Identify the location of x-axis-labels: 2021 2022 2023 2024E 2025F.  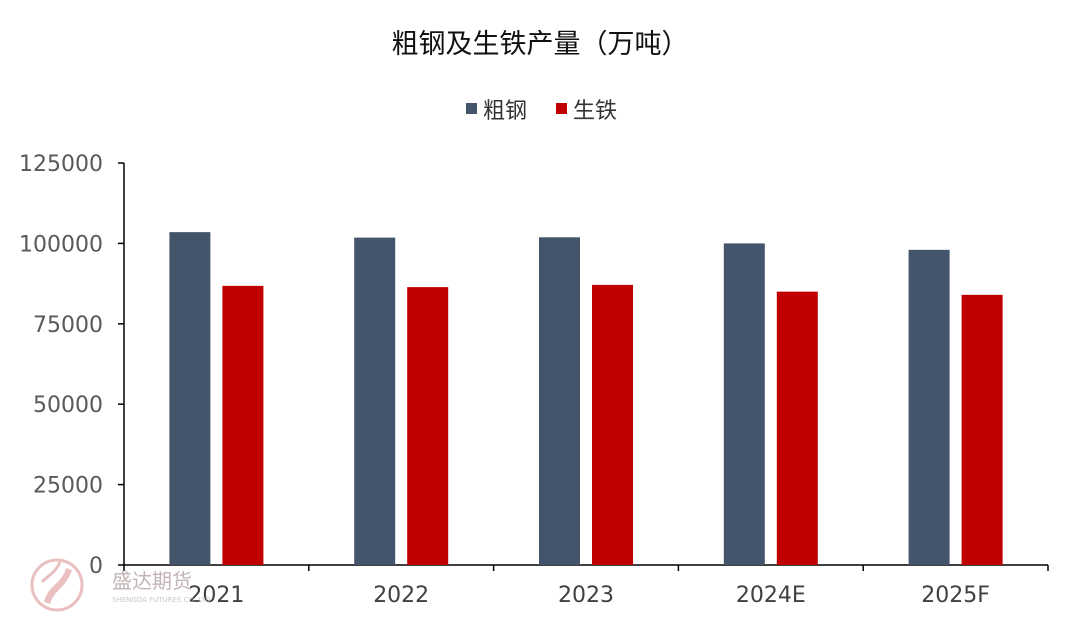
(589, 595).